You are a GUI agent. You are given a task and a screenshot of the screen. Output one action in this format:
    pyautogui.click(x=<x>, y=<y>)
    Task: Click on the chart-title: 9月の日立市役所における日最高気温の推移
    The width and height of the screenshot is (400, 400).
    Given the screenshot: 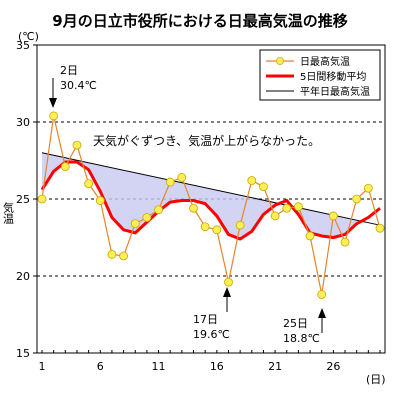 What is the action you would take?
    pyautogui.click(x=199, y=21)
    